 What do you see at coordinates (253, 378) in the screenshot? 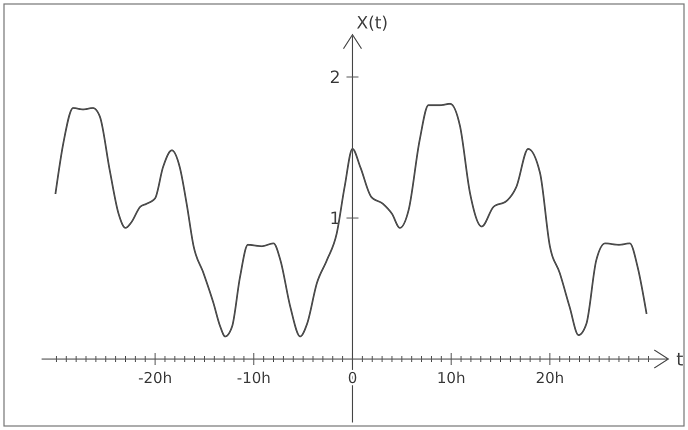
I see `x-tick-label: -10h` at bounding box center [253, 378].